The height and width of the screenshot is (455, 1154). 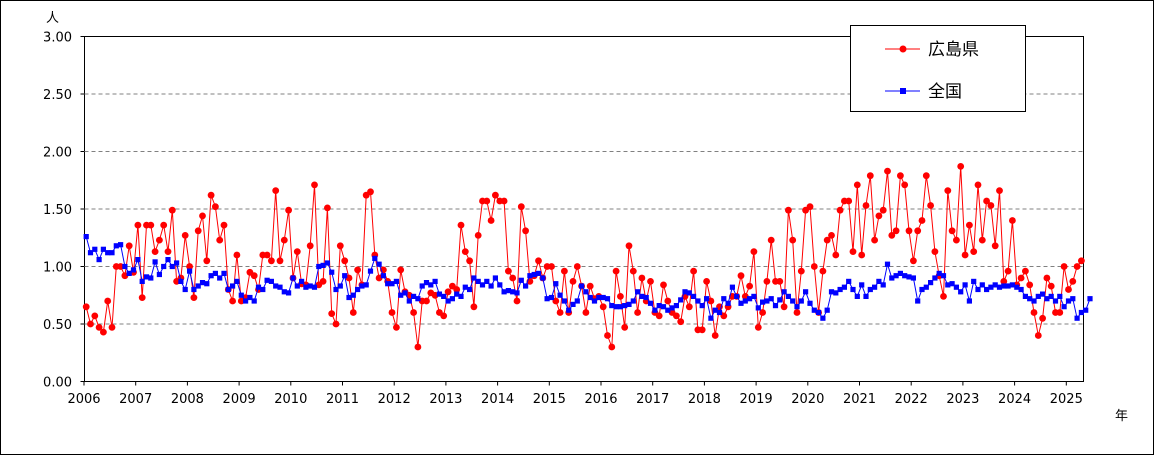 What do you see at coordinates (756, 399) in the screenshot?
I see `x-tick-label: 2019` at bounding box center [756, 399].